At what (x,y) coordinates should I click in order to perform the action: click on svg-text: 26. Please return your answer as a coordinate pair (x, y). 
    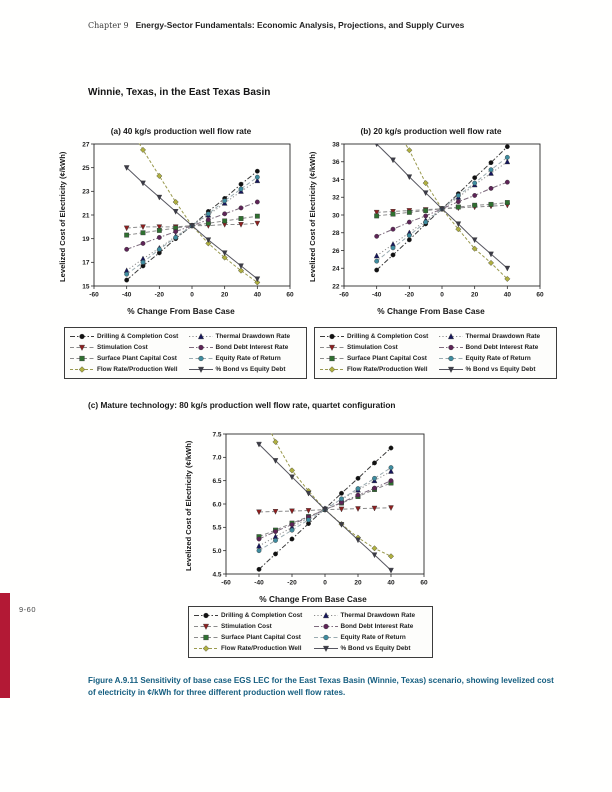
    Looking at the image, I should click on (336, 251).